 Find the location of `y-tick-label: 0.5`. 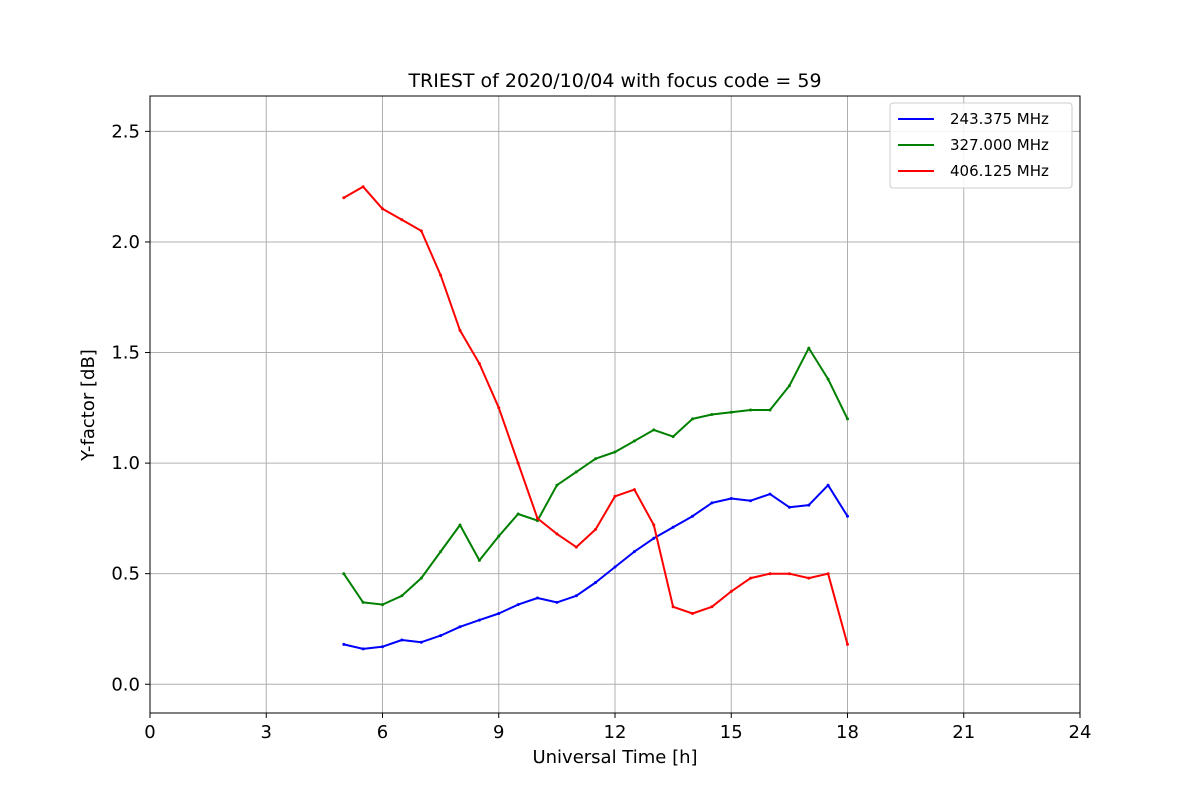

y-tick-label: 0.5 is located at coordinates (125, 574).